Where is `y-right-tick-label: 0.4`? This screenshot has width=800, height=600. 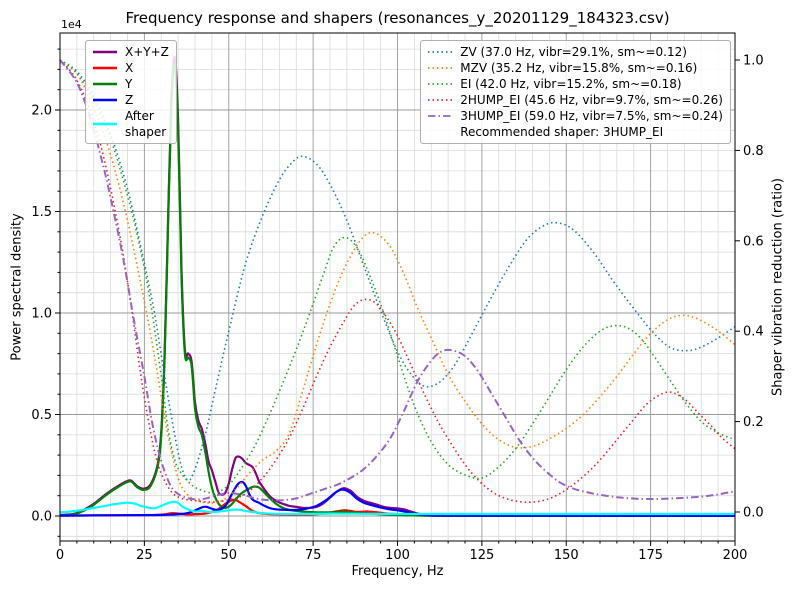
y-right-tick-label: 0.4 is located at coordinates (753, 332).